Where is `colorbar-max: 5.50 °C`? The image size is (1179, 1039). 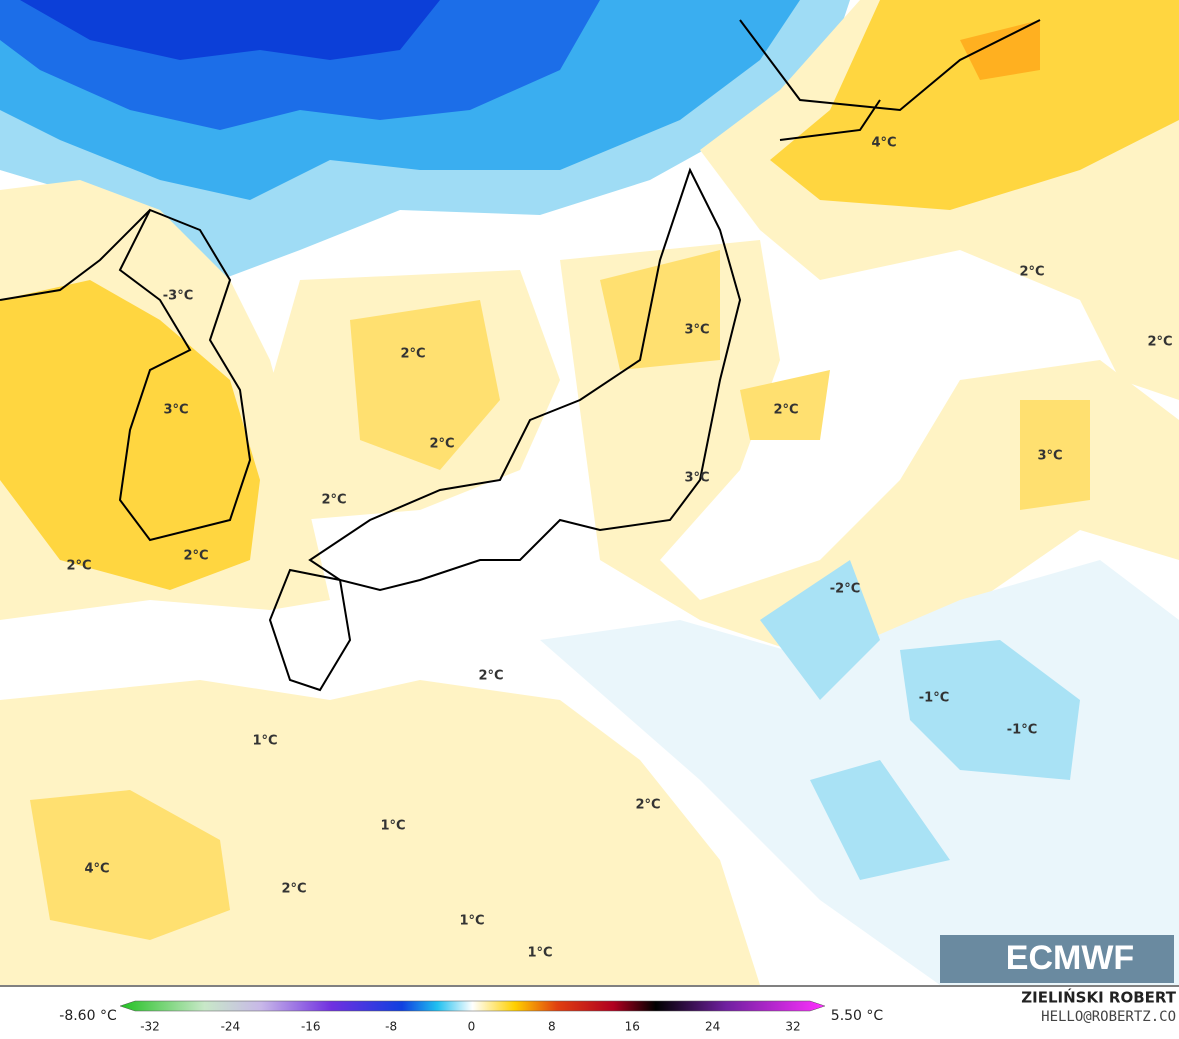 colorbar-max: 5.50 °C is located at coordinates (857, 1016).